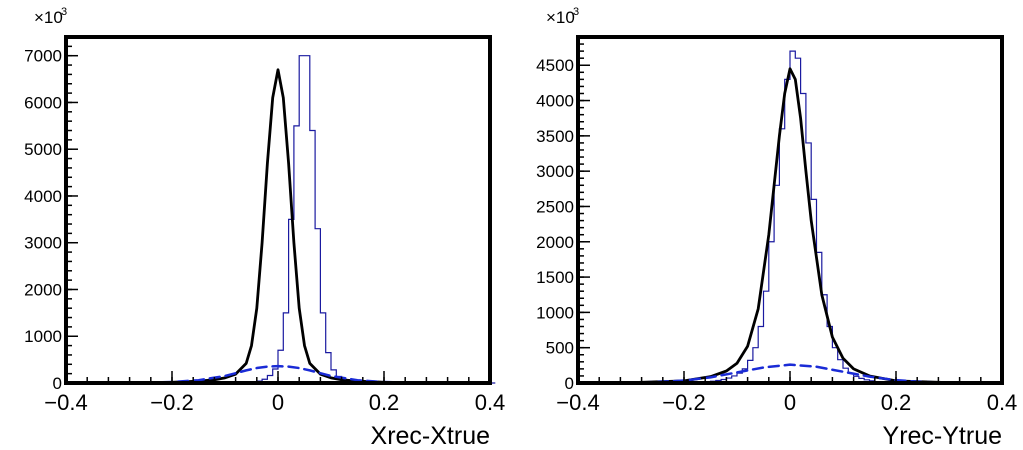  What do you see at coordinates (555, 136) in the screenshot?
I see `y-tick-label: 3500` at bounding box center [555, 136].